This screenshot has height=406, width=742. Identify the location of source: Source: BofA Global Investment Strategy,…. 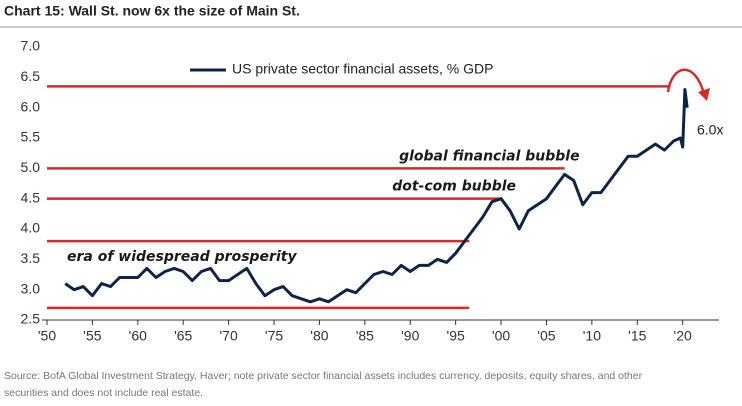
(323, 376).